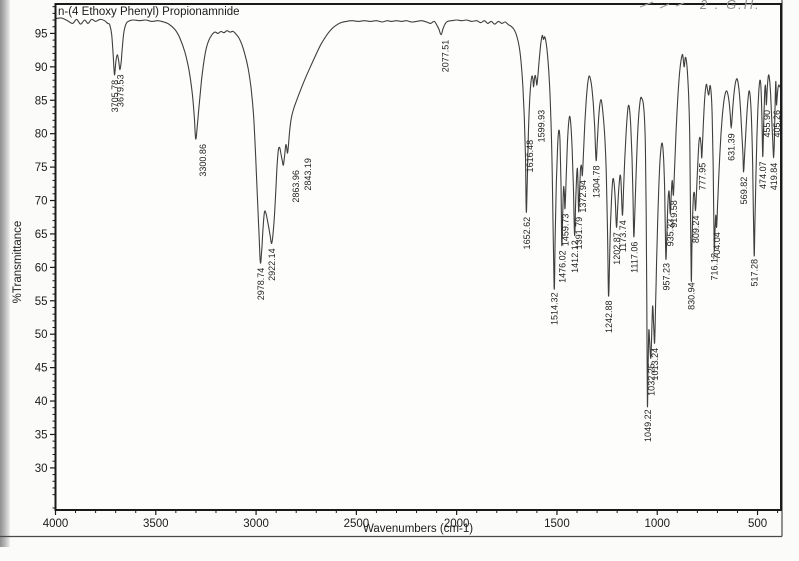 This screenshot has width=799, height=561. I want to click on y-tick-label: 50, so click(41, 335).